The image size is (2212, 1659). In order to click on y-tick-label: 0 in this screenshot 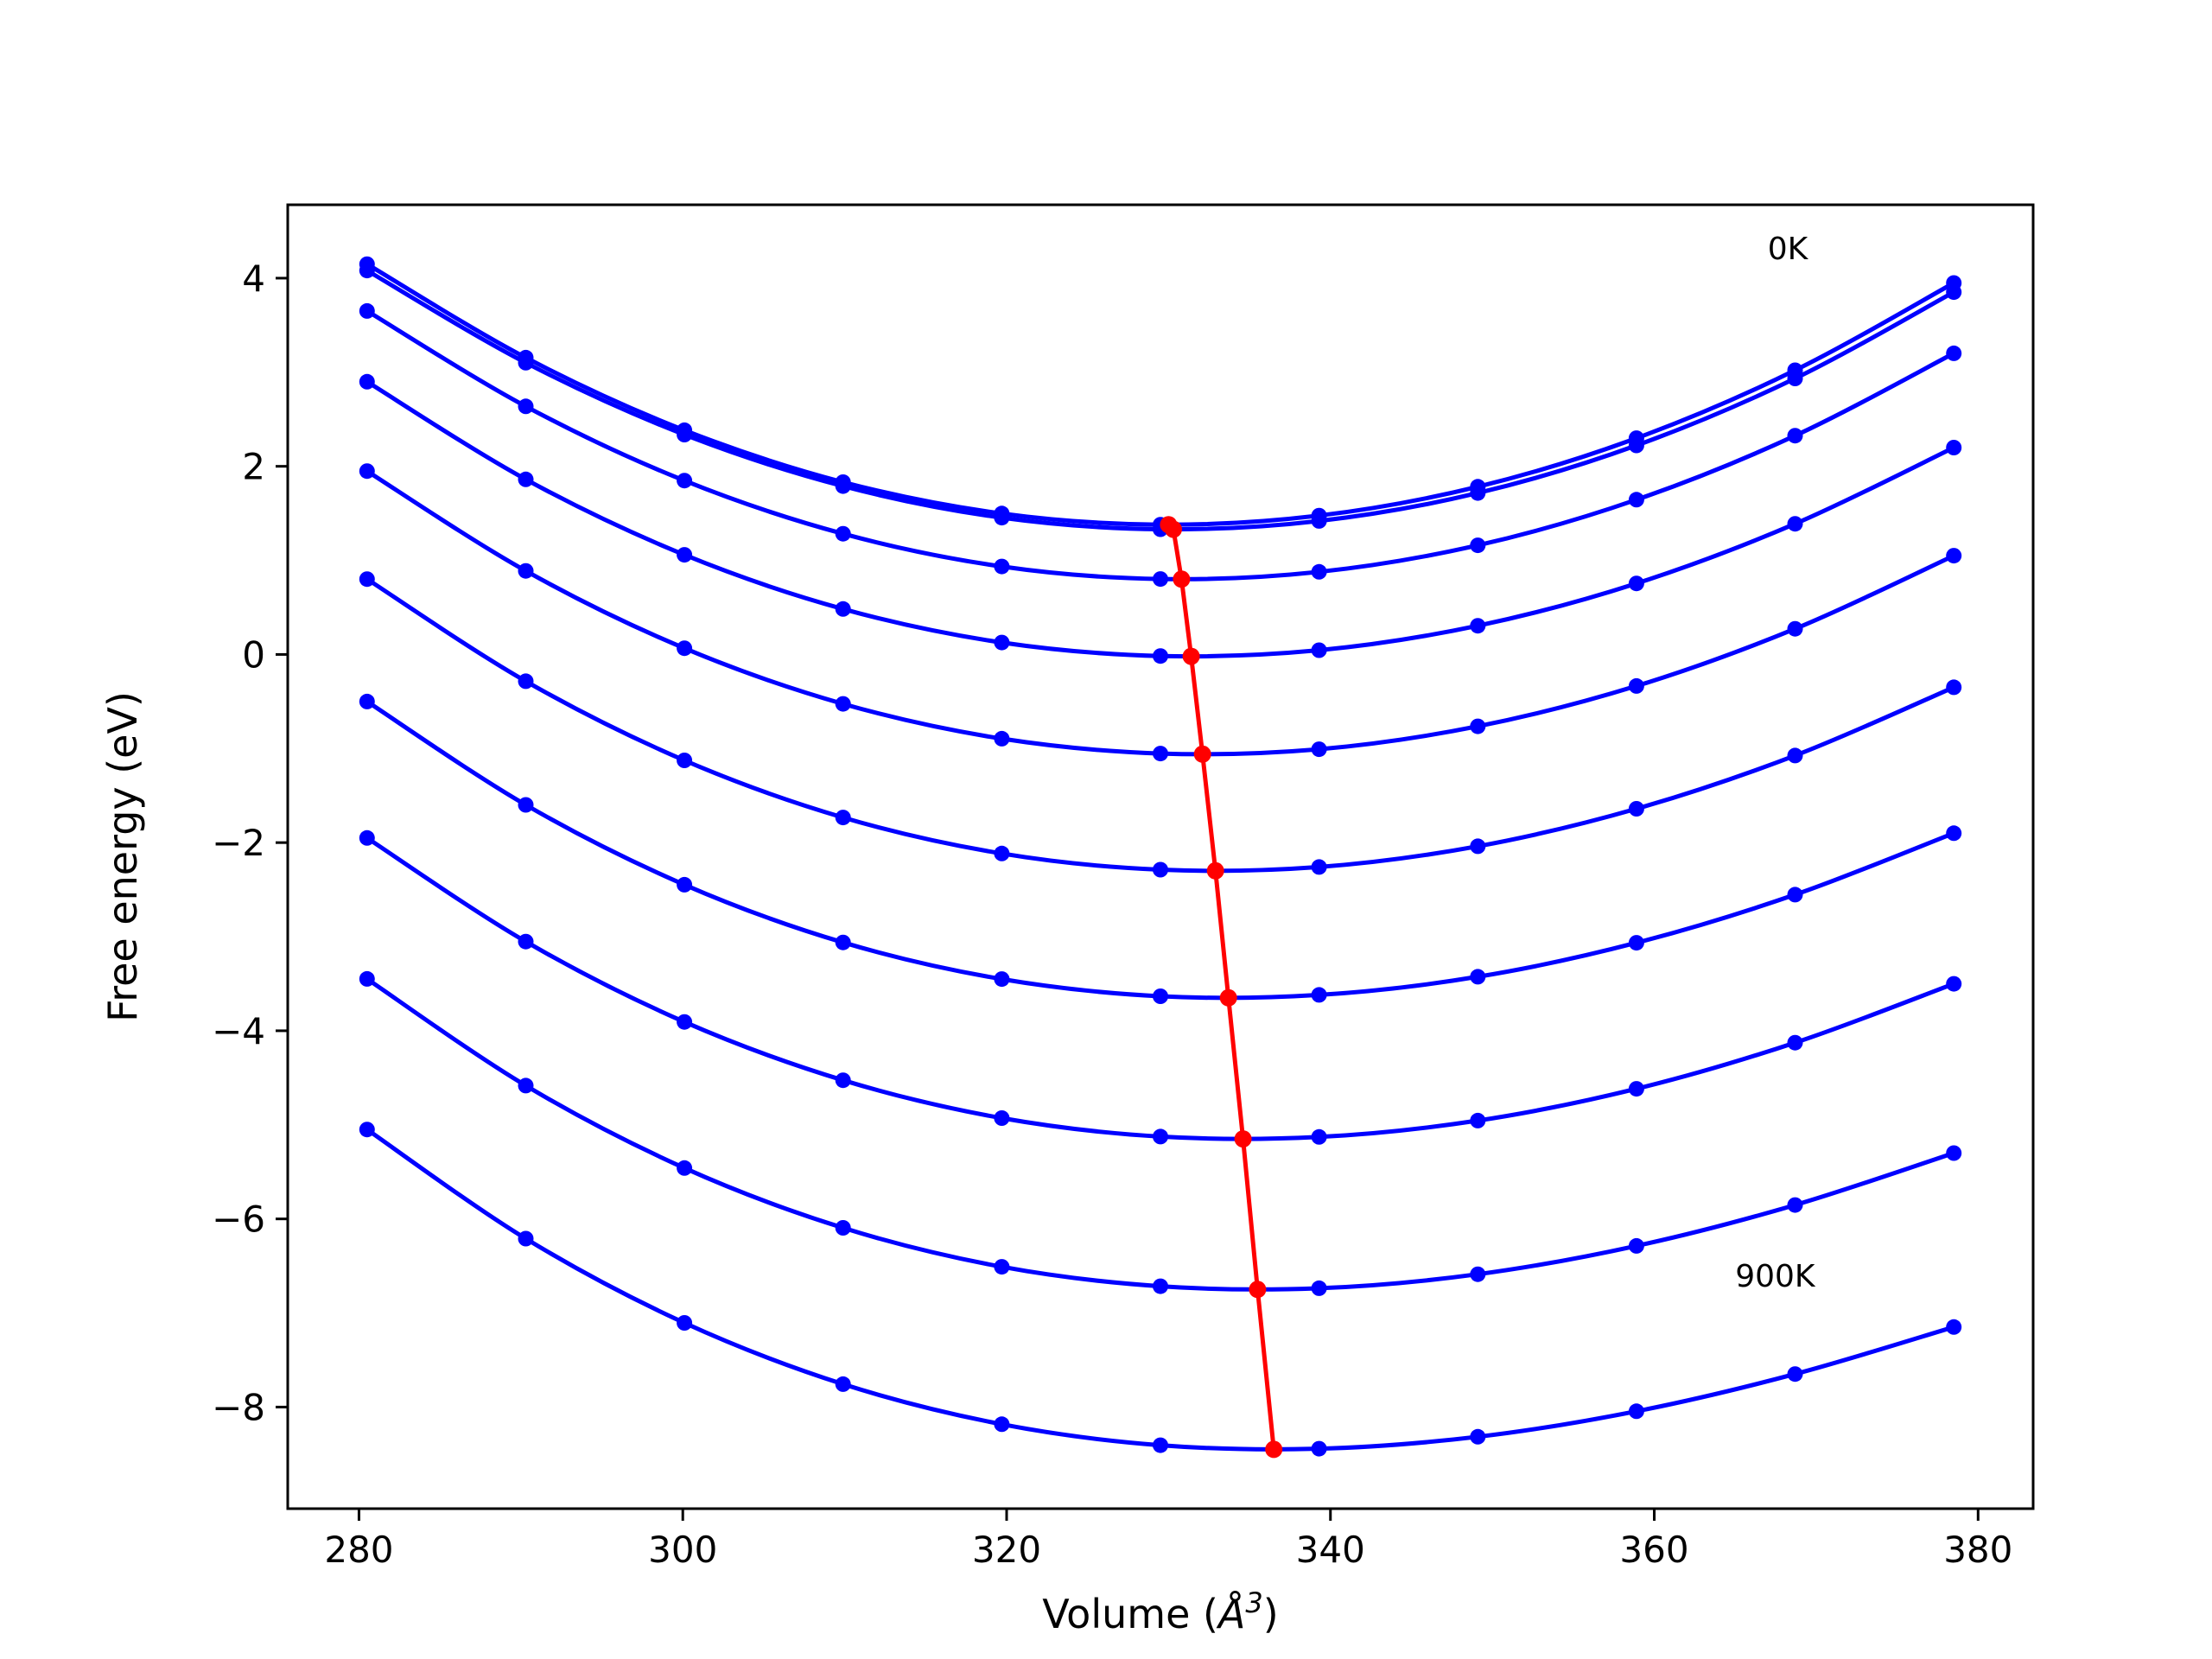, I will do `click(253, 654)`.